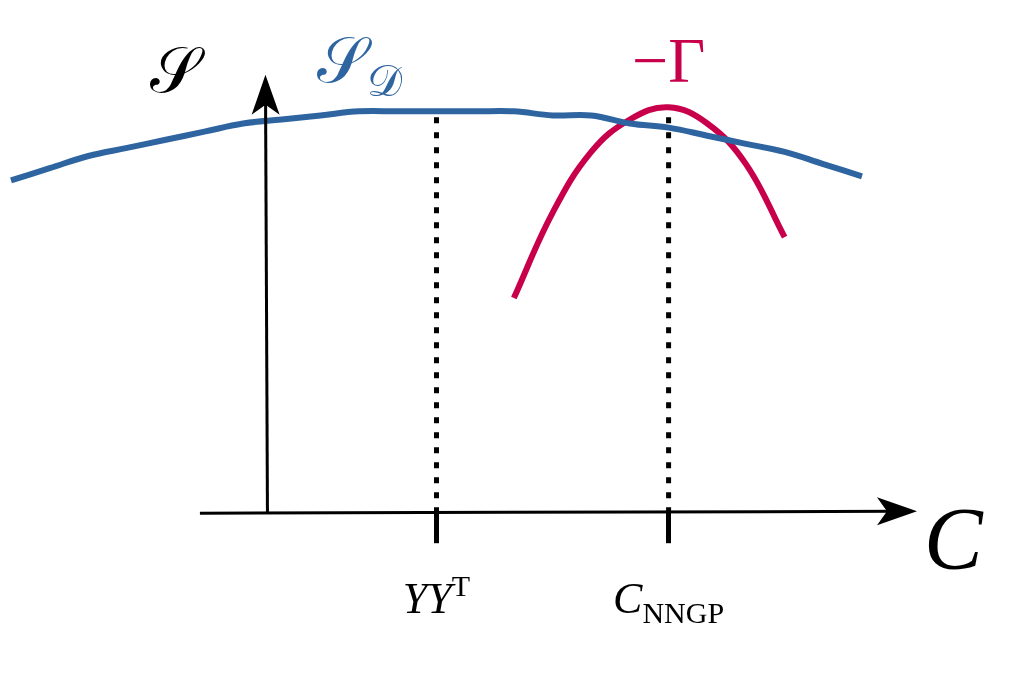 This screenshot has width=1020, height=680. What do you see at coordinates (669, 61) in the screenshot?
I see `series-label: −Γ` at bounding box center [669, 61].